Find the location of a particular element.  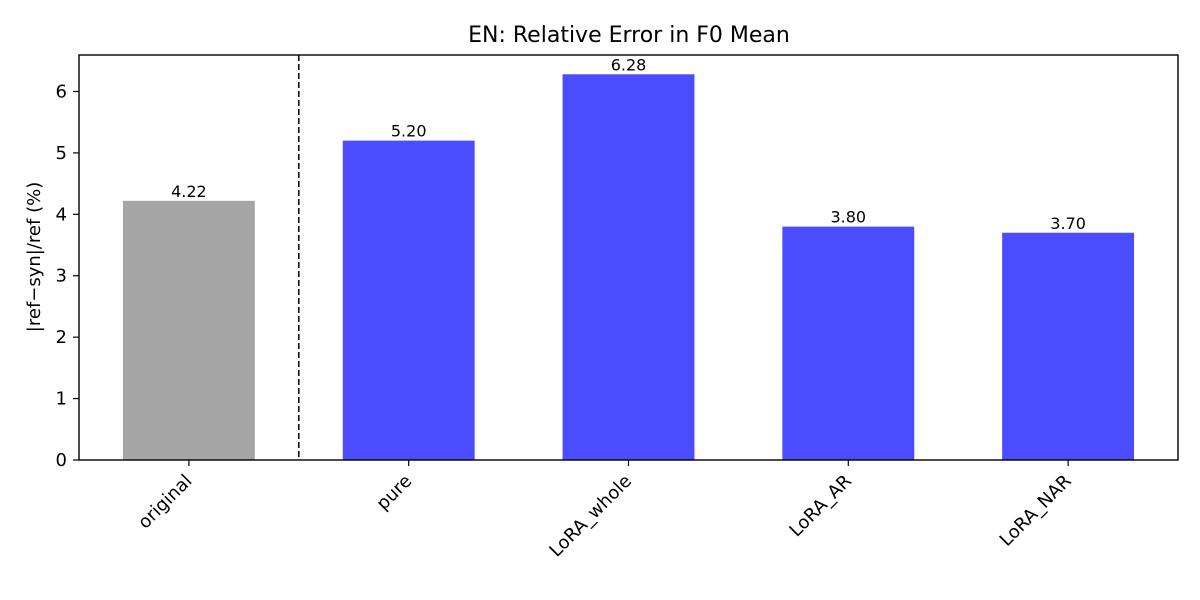

data-label: 3.80 is located at coordinates (848, 217).